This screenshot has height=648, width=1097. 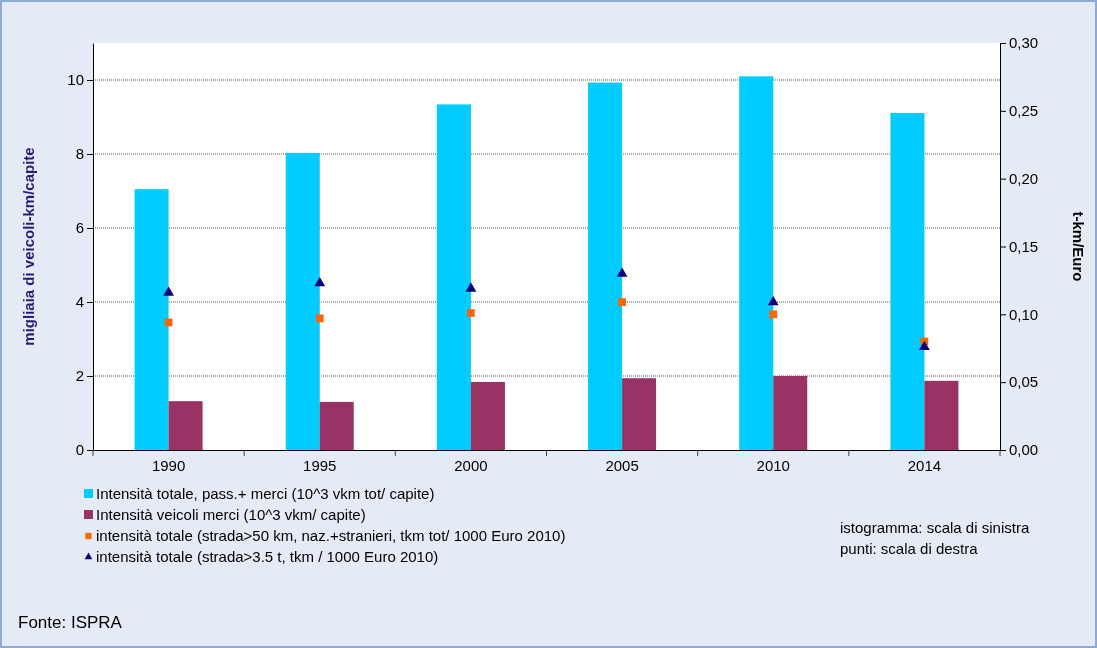 I want to click on y-tick-label: 10, so click(x=75, y=80).